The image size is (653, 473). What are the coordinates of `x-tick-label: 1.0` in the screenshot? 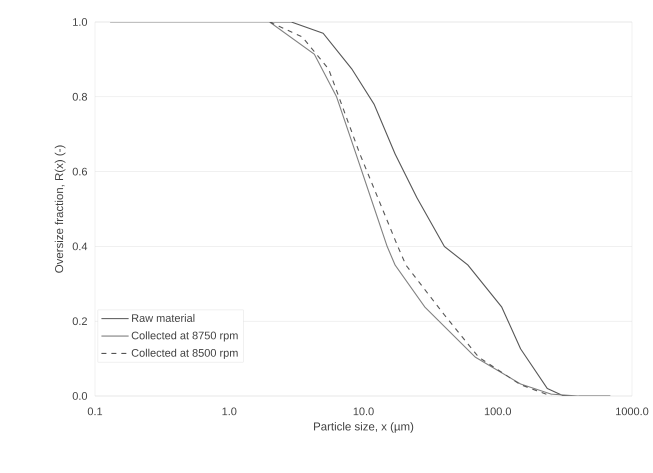 It's located at (229, 412).